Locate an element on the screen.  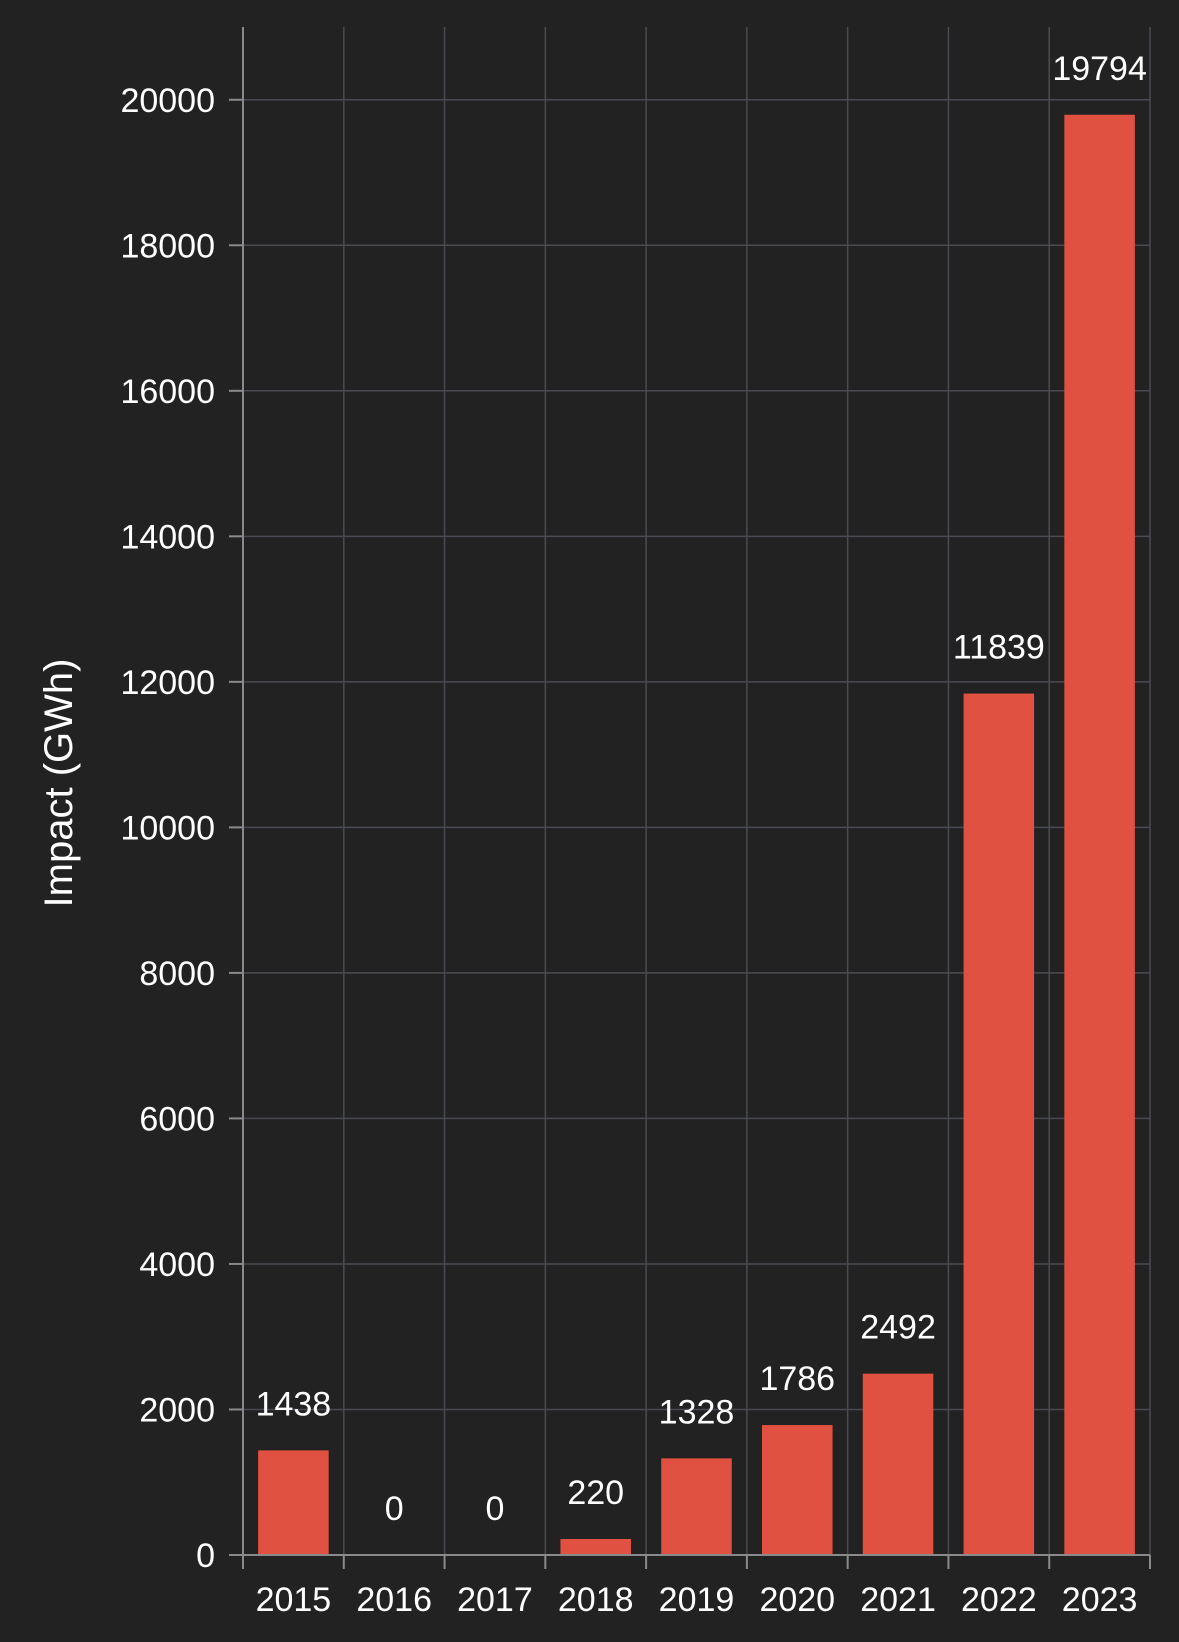
data-label: 1786 is located at coordinates (797, 1379).